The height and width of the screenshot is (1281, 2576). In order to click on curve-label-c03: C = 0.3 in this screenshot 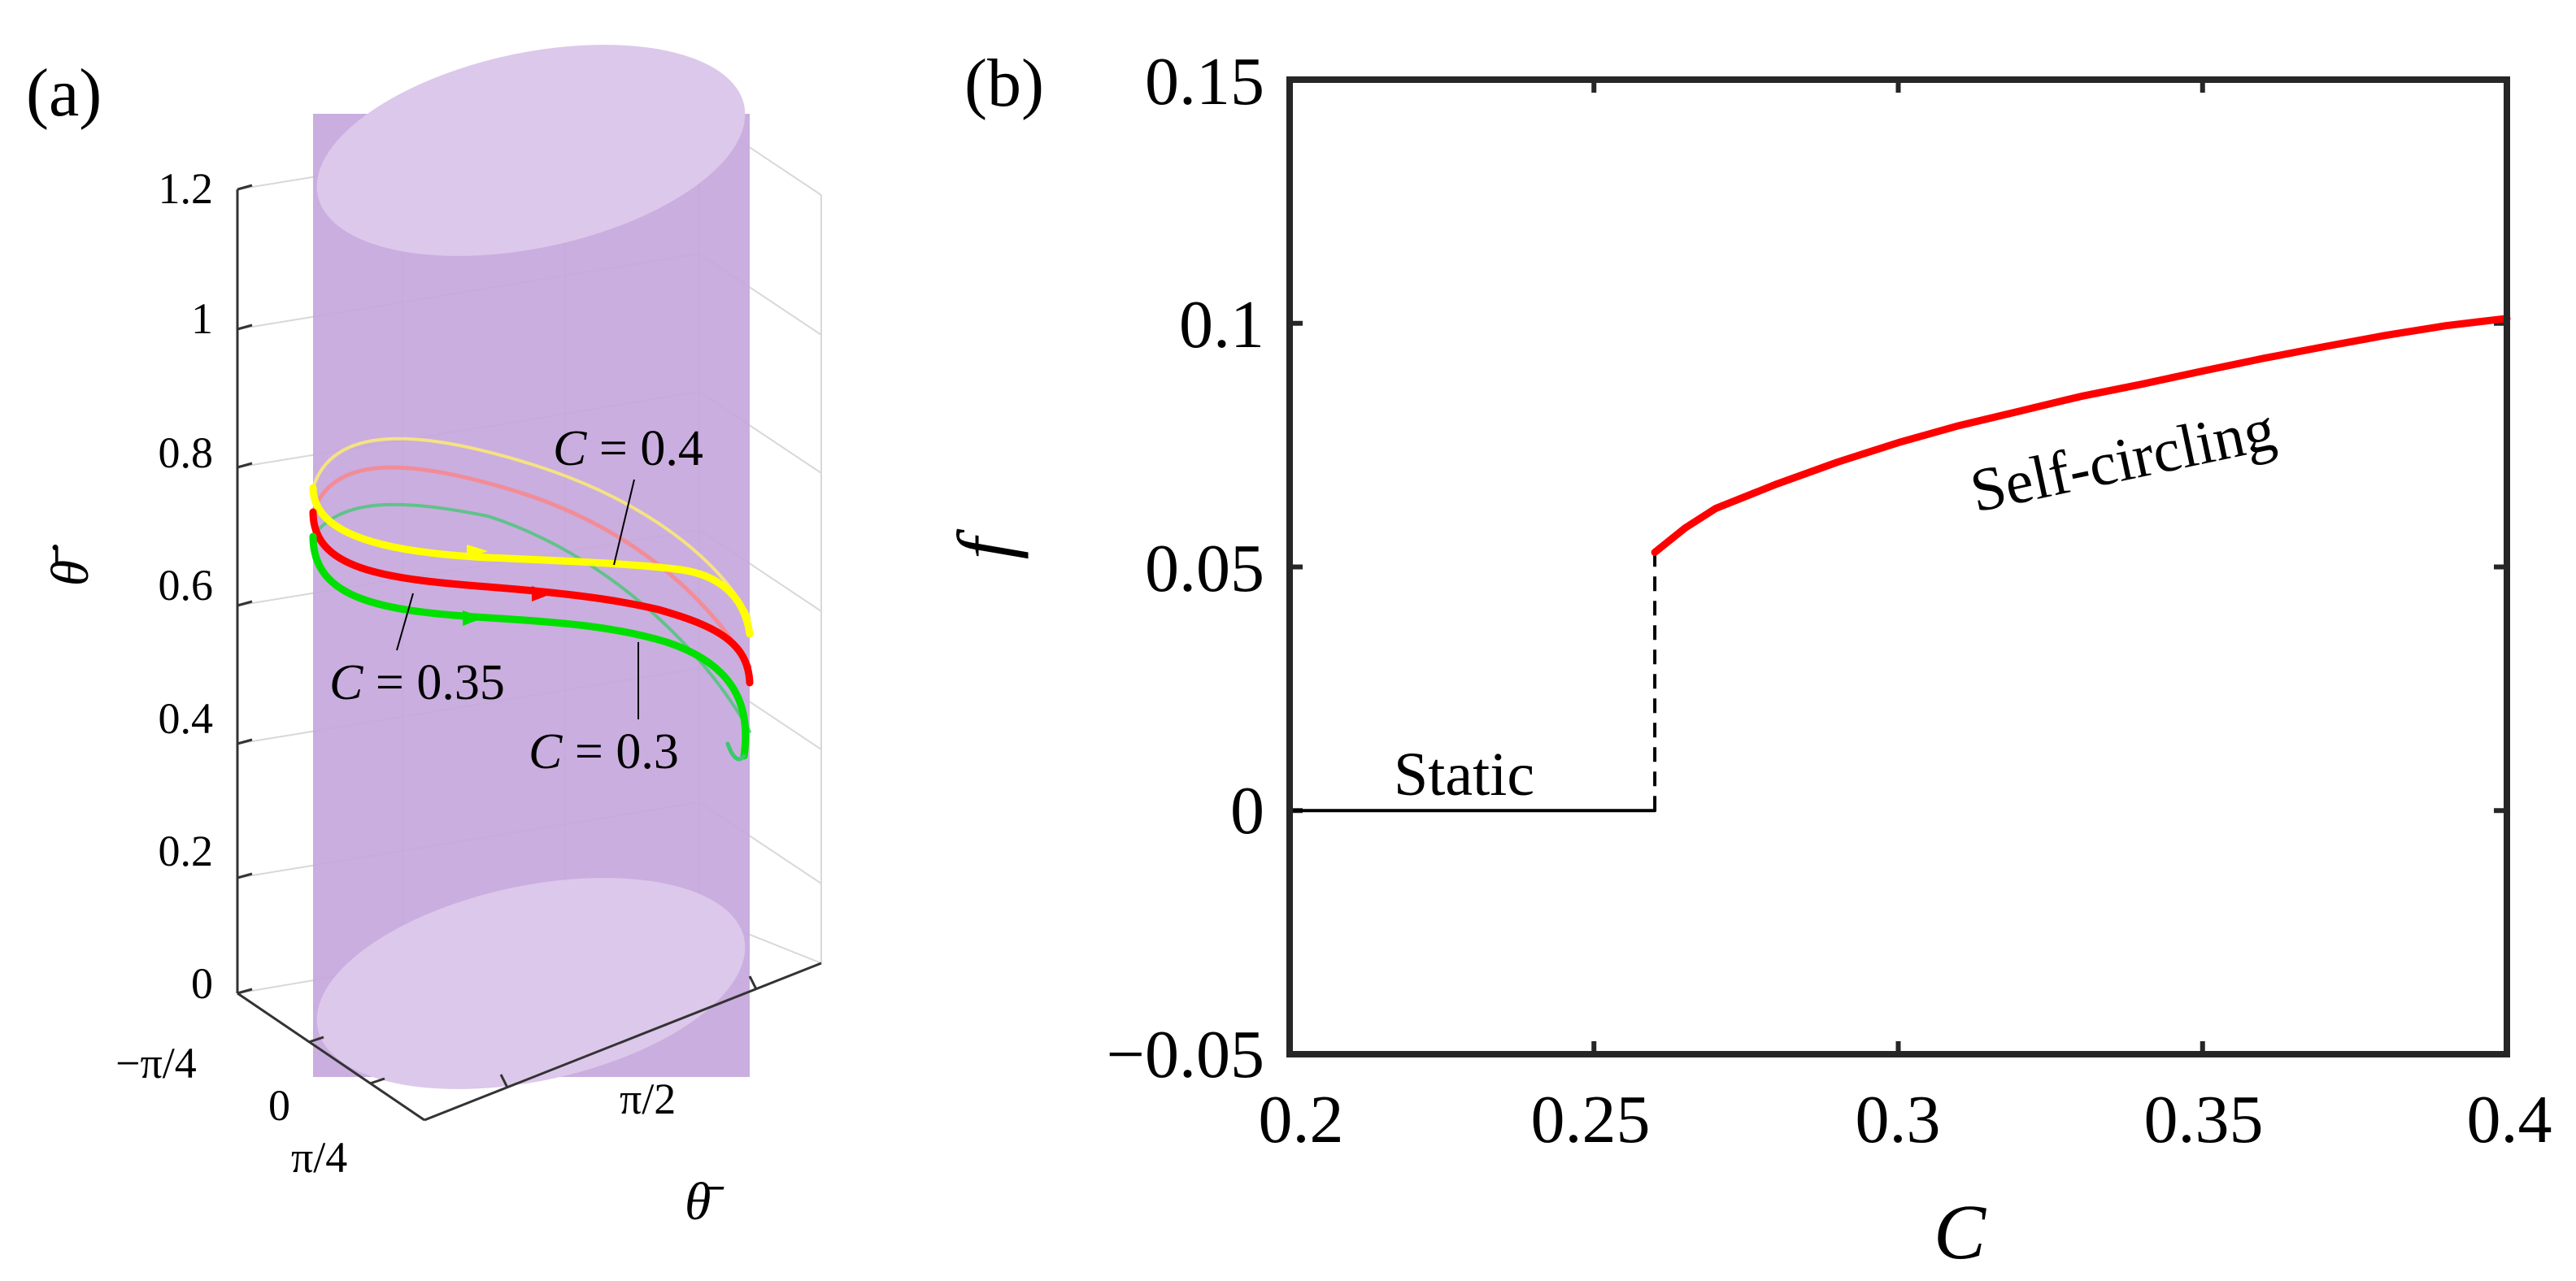, I will do `click(604, 751)`.